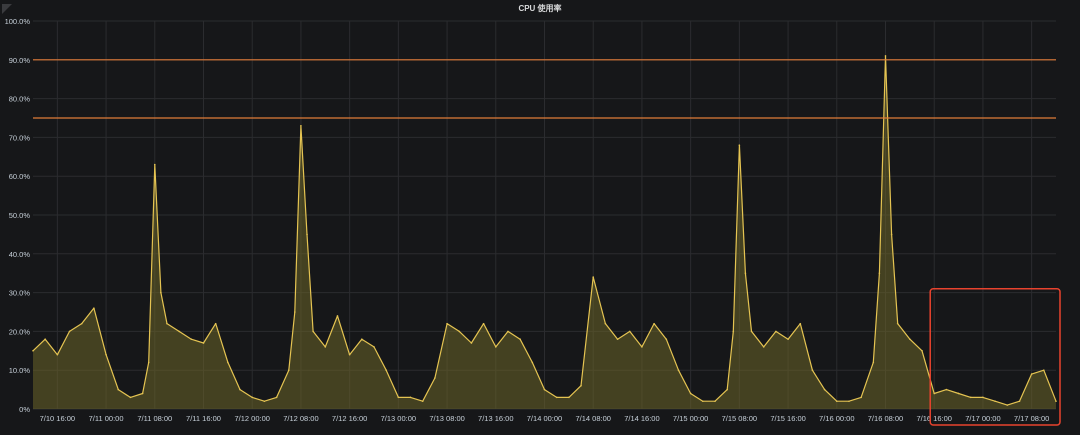  Describe the element at coordinates (592, 418) in the screenshot. I see `x-tick-label: 7/14 08:00` at that location.